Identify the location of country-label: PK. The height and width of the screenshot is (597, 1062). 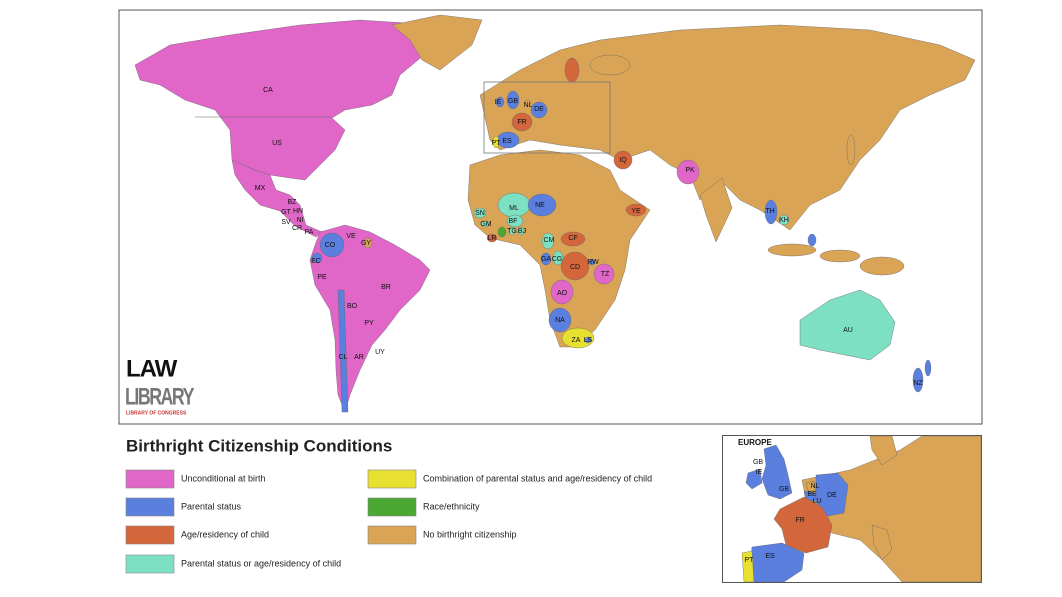
(690, 170).